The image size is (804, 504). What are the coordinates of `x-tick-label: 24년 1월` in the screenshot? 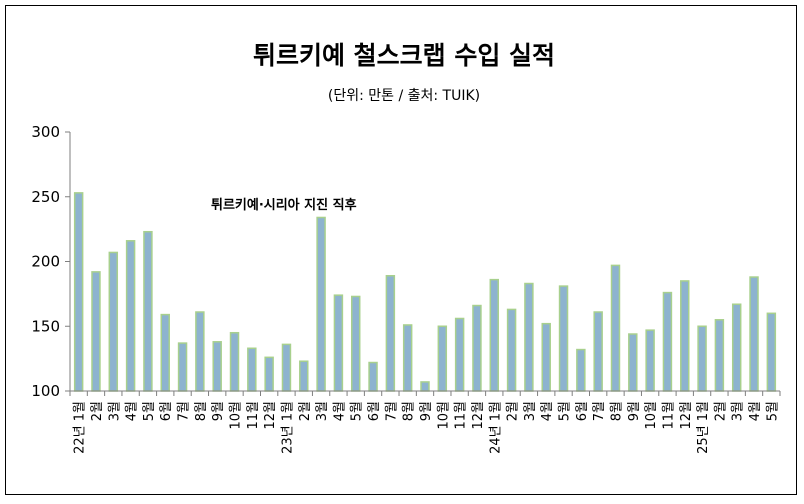 It's located at (495, 427).